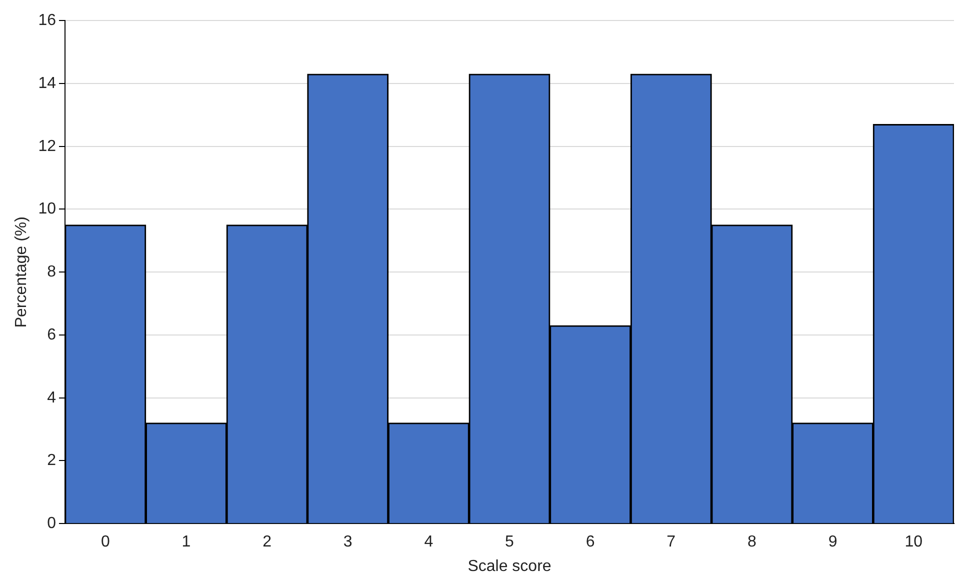 The image size is (966, 586). What do you see at coordinates (51, 397) in the screenshot?
I see `y-tick-label: 4` at bounding box center [51, 397].